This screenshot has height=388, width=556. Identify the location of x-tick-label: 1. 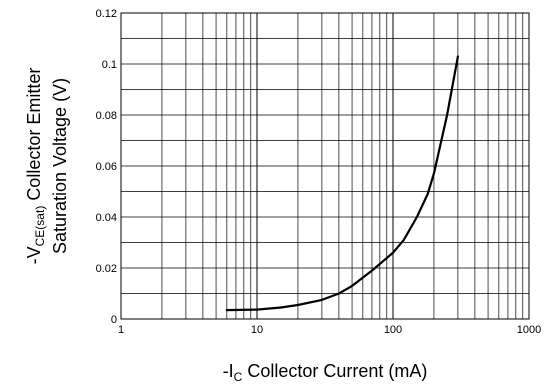
(121, 330).